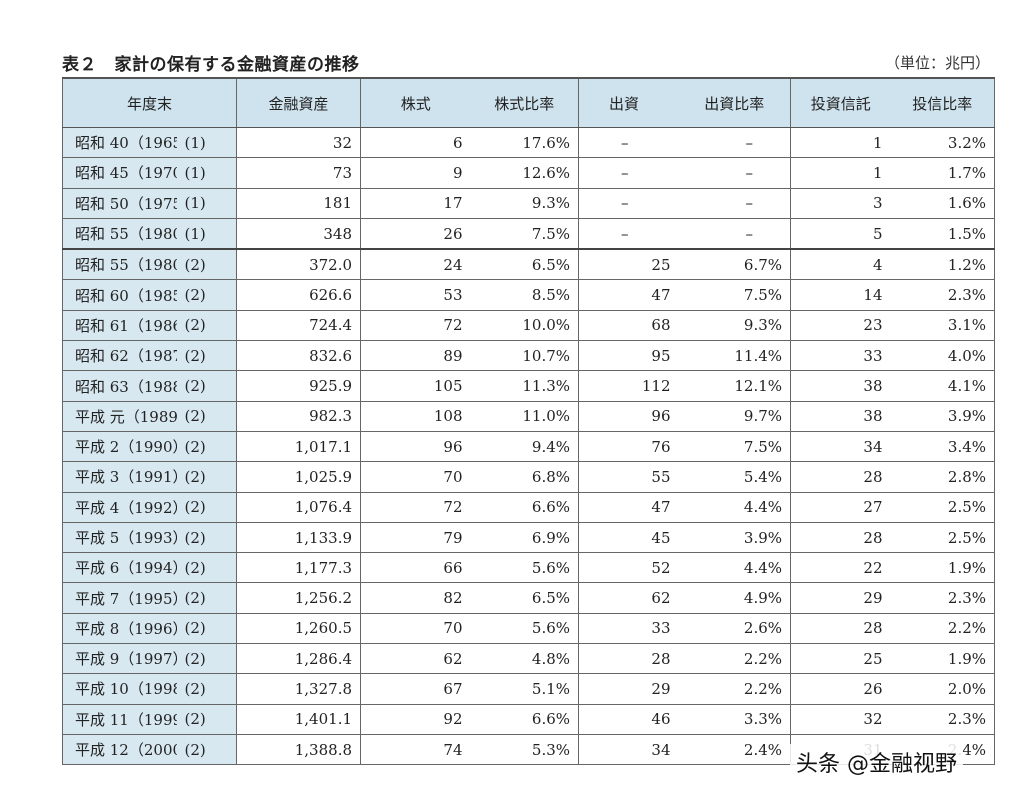 This screenshot has width=1014, height=800. I want to click on cell-stocks: 67, so click(415, 689).